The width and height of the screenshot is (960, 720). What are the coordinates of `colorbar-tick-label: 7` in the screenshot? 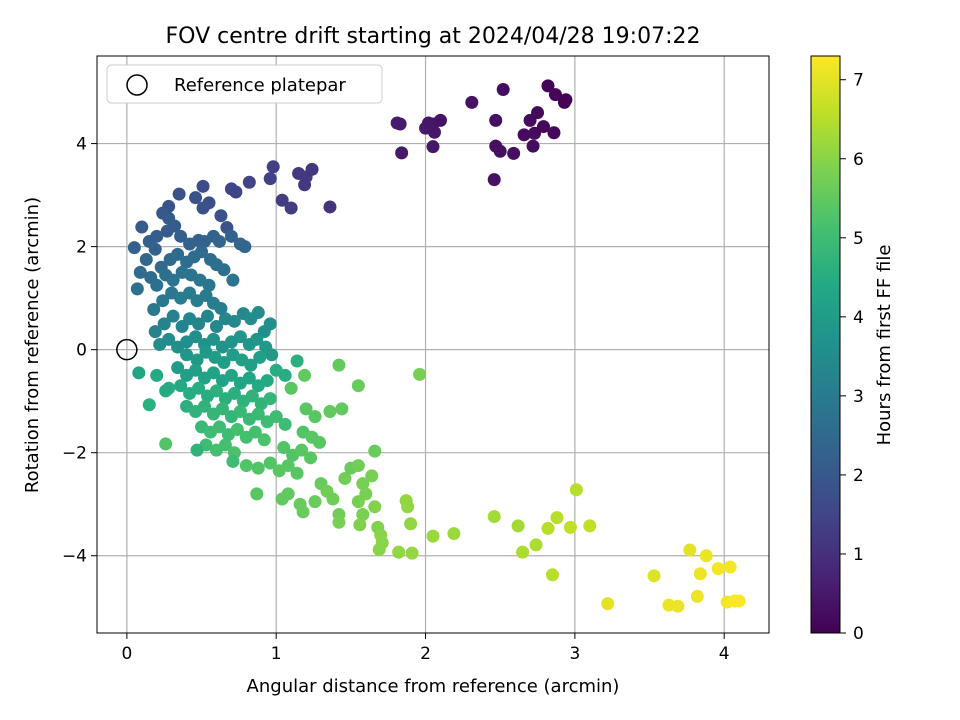 It's located at (858, 81).